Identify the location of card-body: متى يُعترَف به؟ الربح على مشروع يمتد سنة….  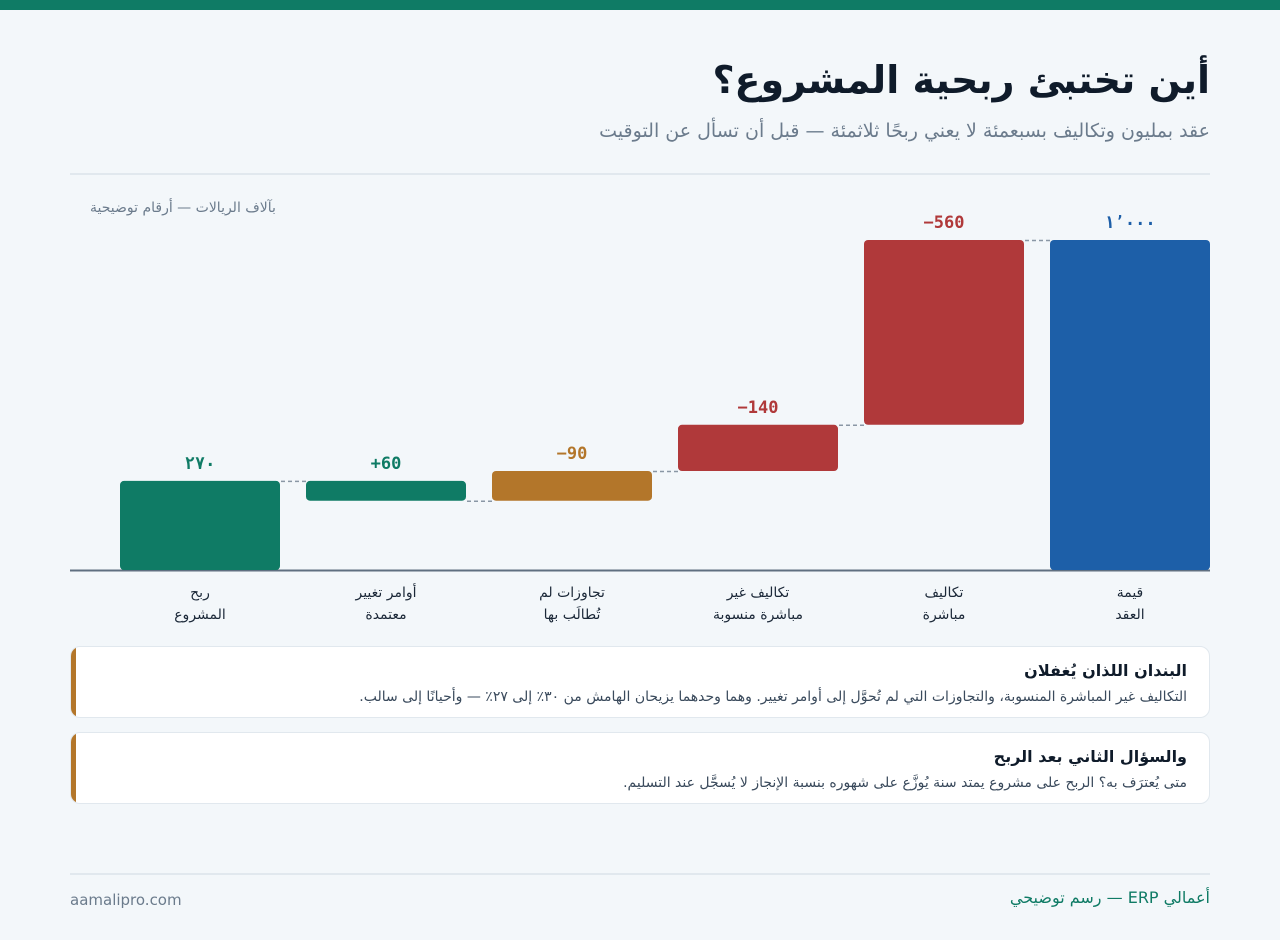
(905, 783).